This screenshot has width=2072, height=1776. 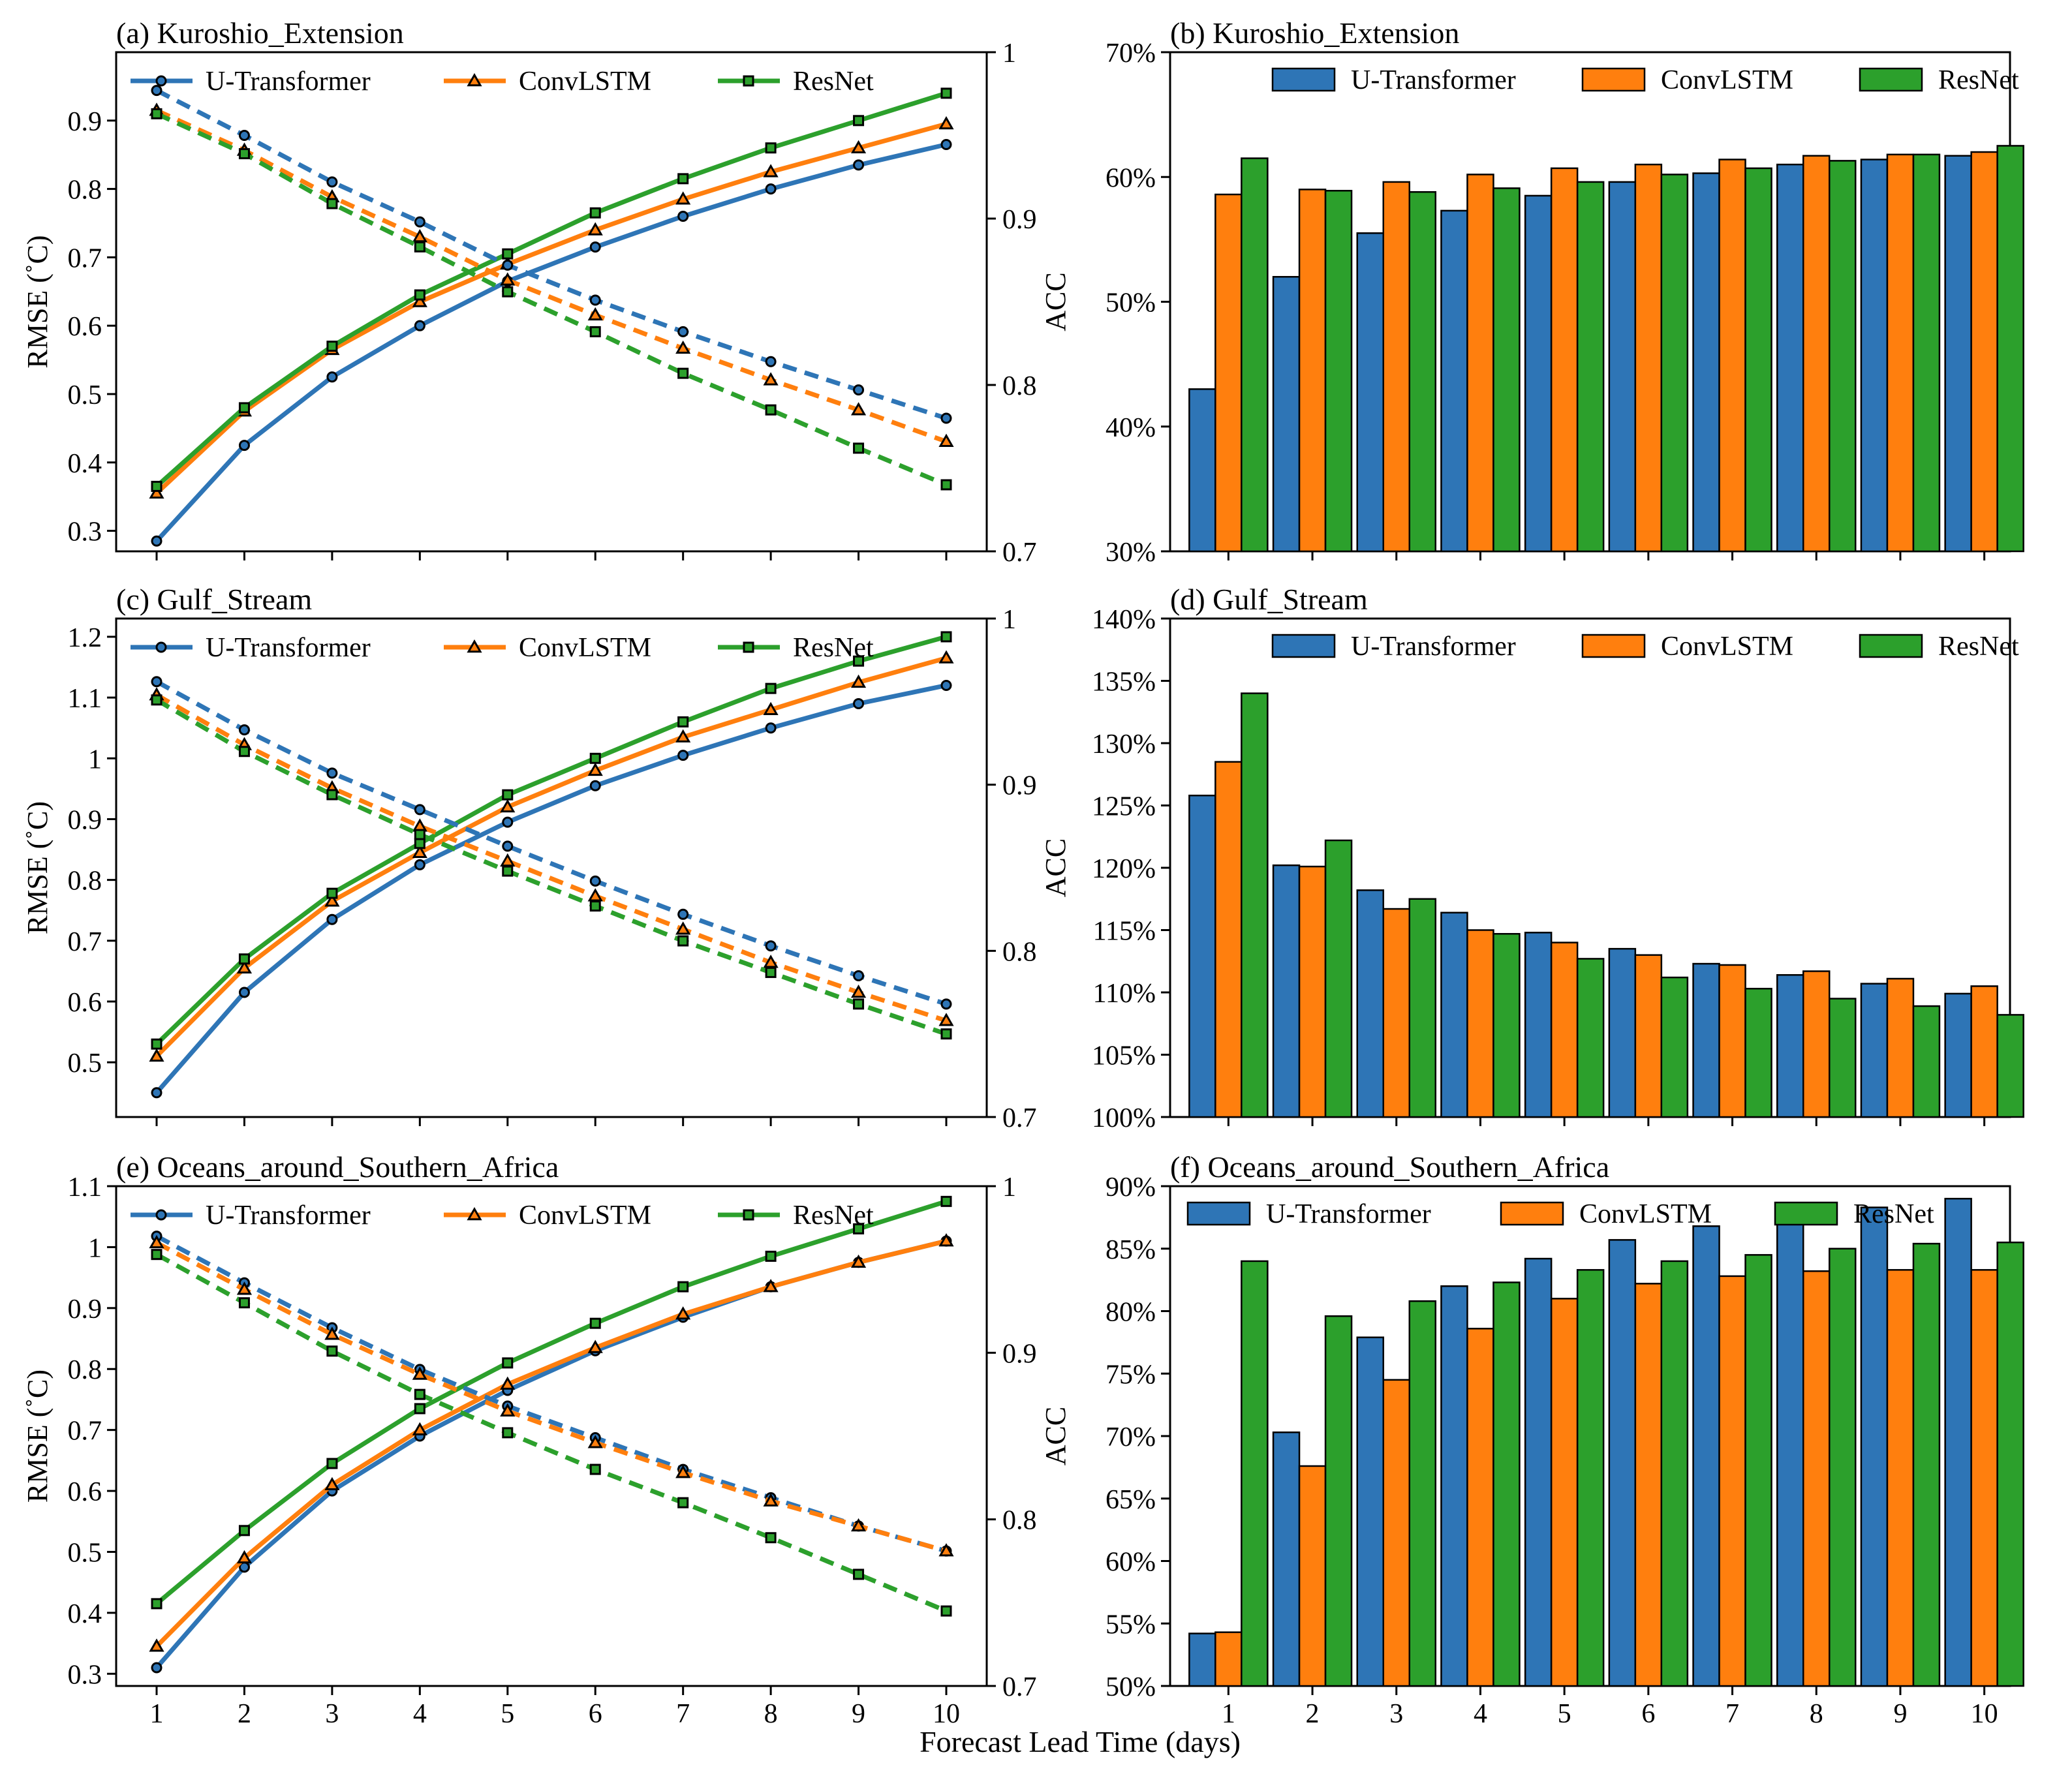 I want to click on resnet-rmse-line, so click(x=551, y=1402).